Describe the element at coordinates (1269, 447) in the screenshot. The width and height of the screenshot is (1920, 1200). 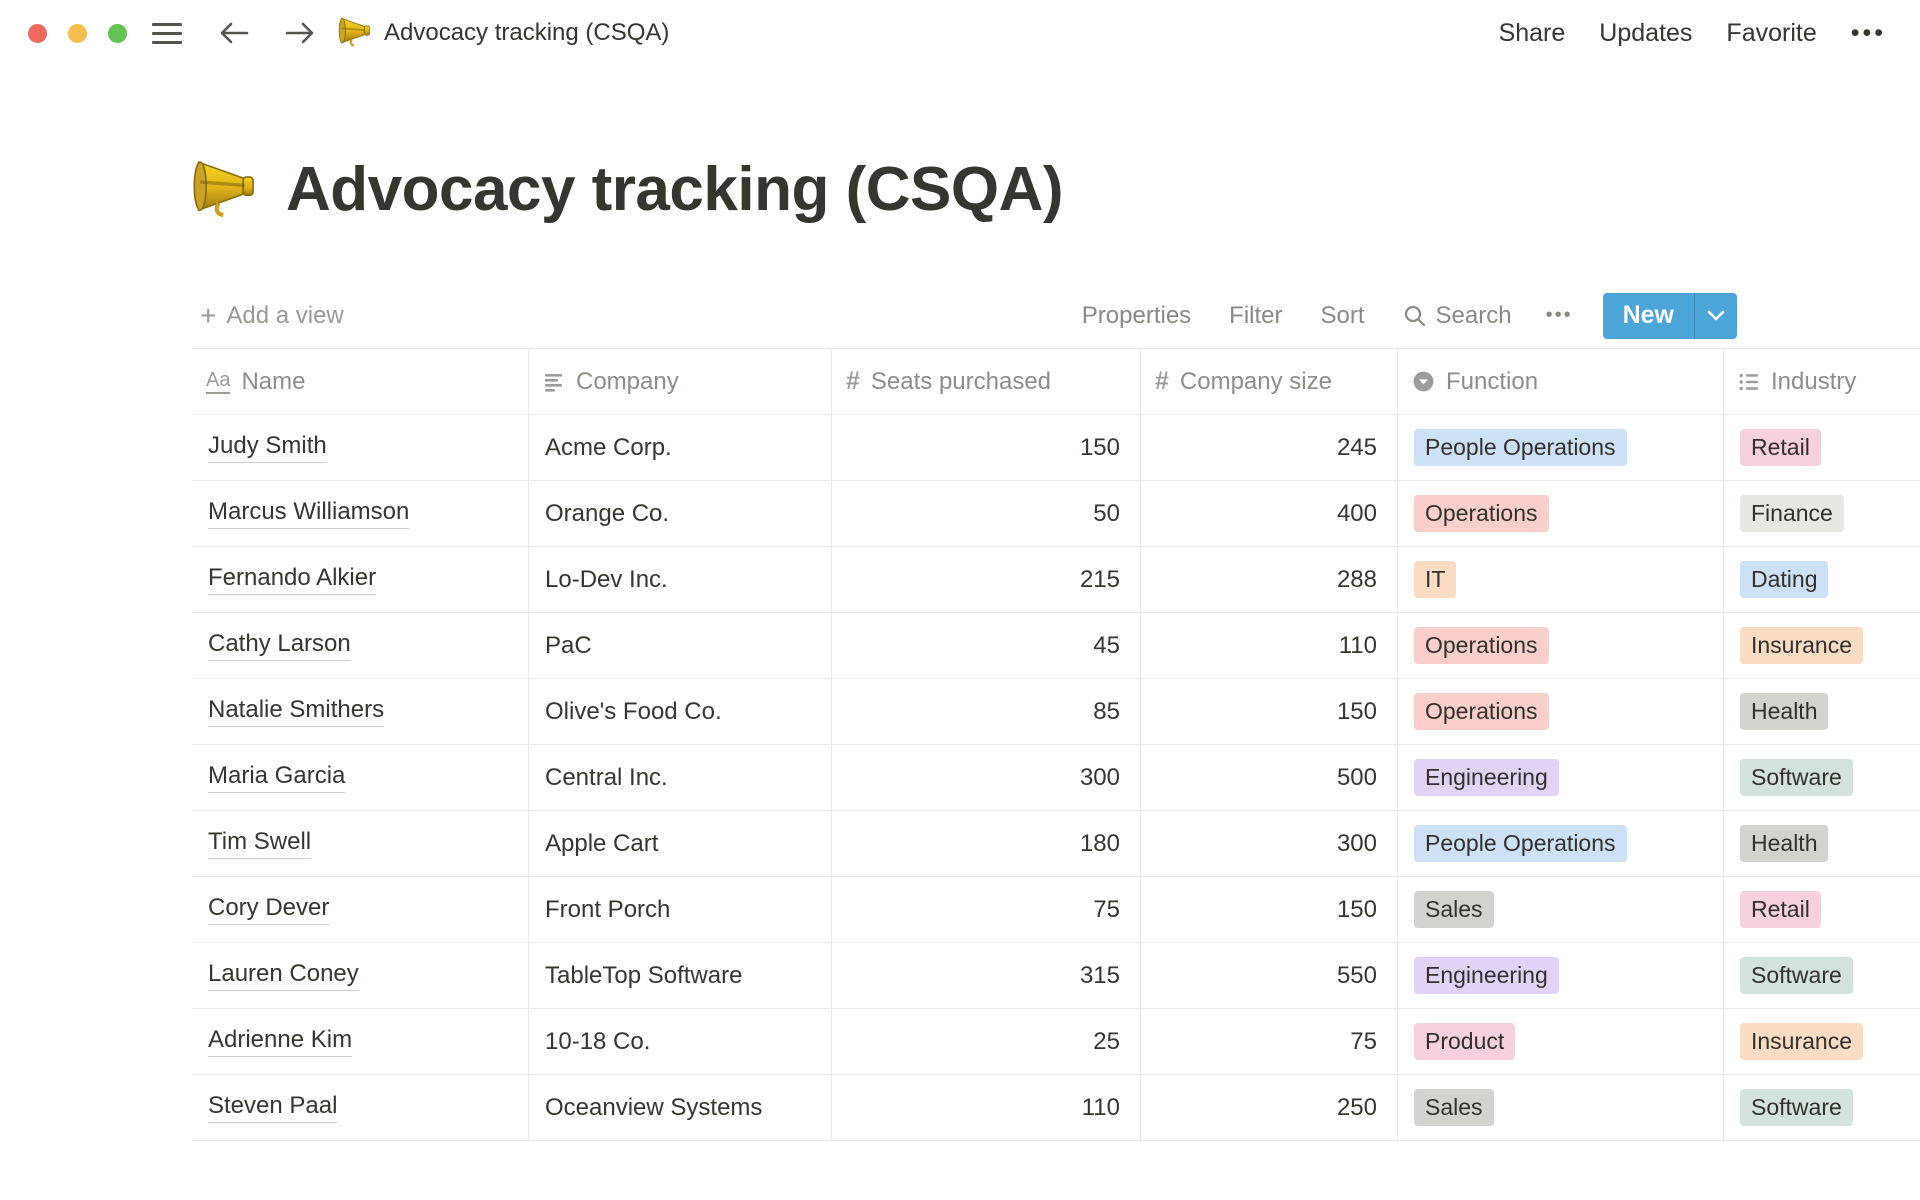
I see `row-size-cell: 245` at that location.